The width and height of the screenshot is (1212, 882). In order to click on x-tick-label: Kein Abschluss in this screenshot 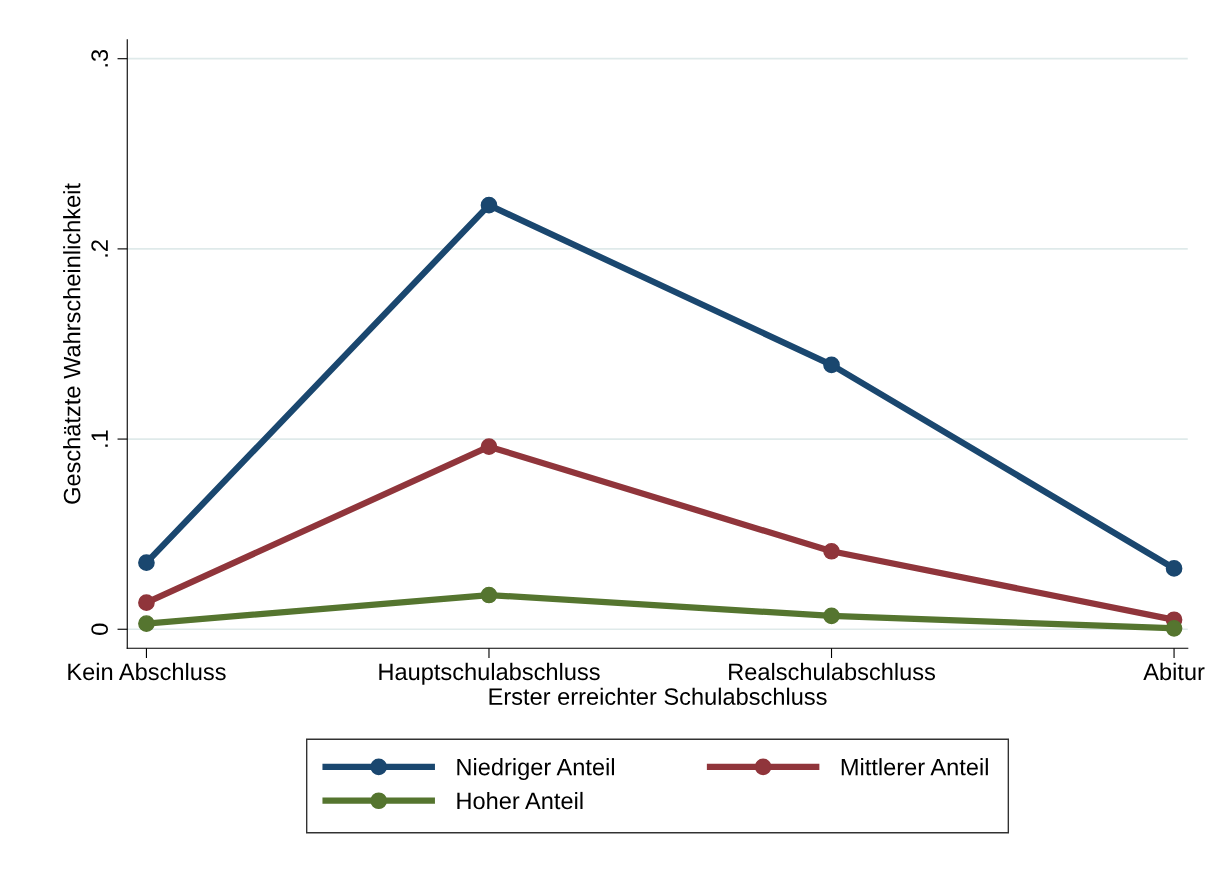, I will do `click(147, 671)`.